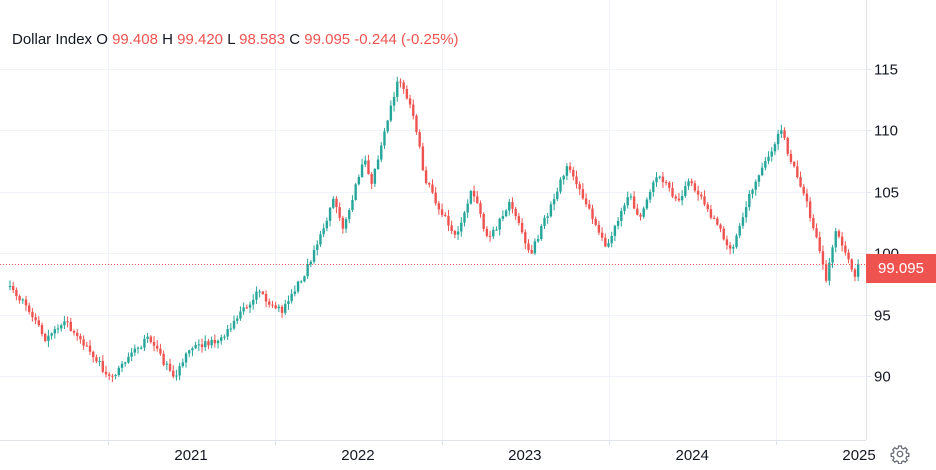 The width and height of the screenshot is (936, 470). What do you see at coordinates (900, 454) in the screenshot?
I see `gear-icon` at bounding box center [900, 454].